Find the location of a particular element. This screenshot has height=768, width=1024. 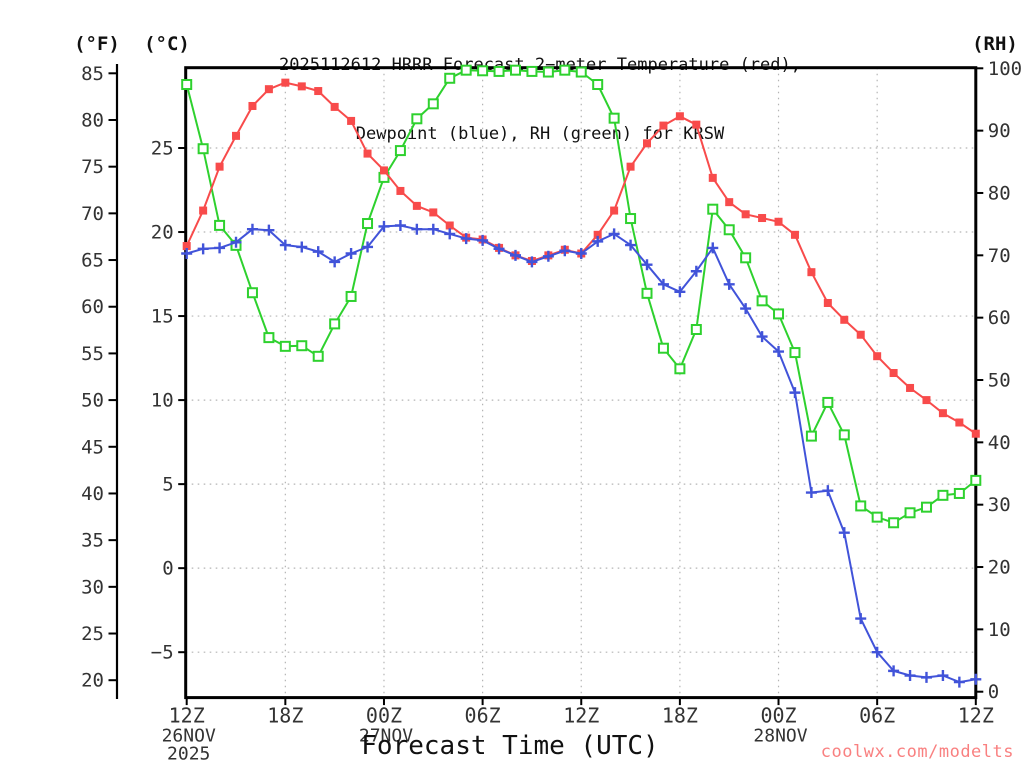

fahrenheit-axis-unit-label: (°F) is located at coordinates (97, 44).